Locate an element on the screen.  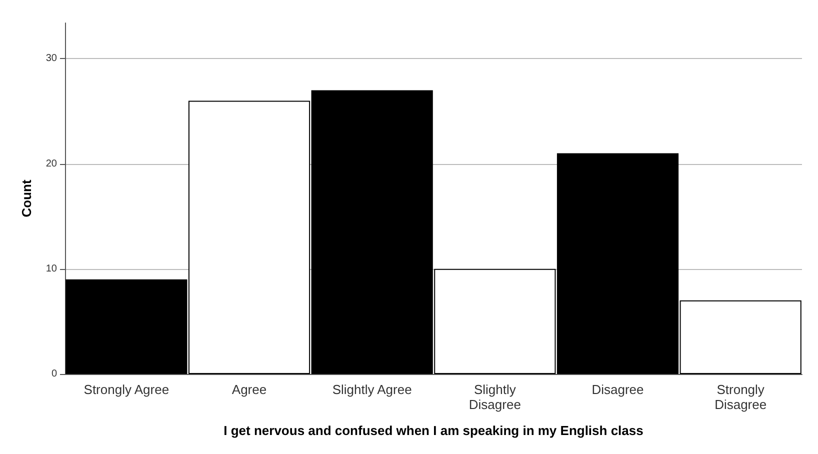
x-tick-label: Strongly Agree is located at coordinates (127, 389).